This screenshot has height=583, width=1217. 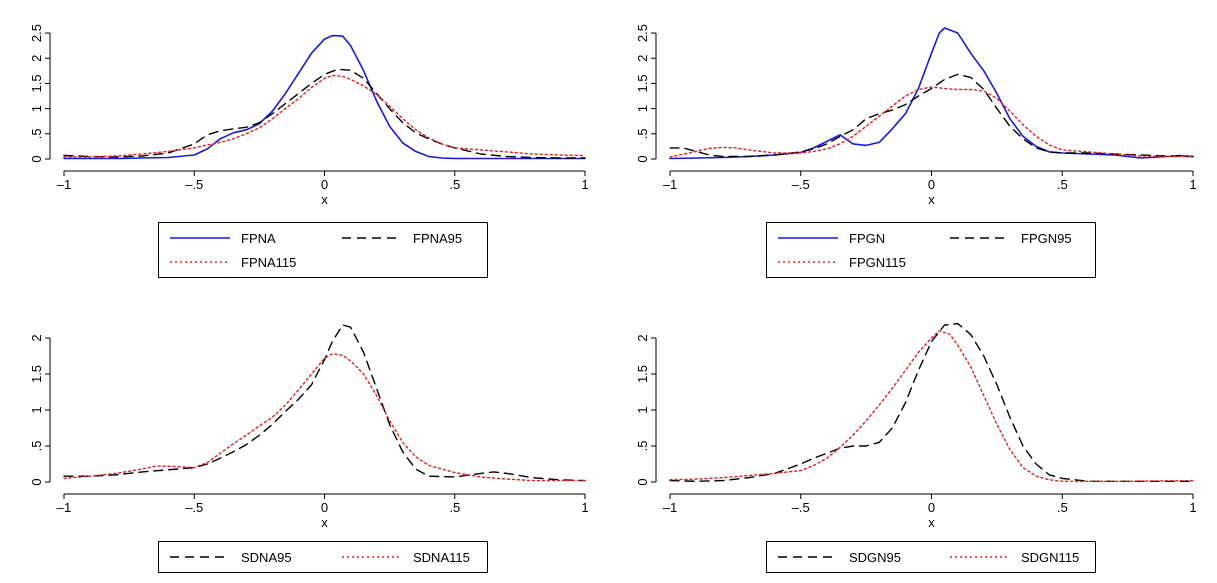 I want to click on legend-item-sdgn115: SDGN115, so click(x=1014, y=557).